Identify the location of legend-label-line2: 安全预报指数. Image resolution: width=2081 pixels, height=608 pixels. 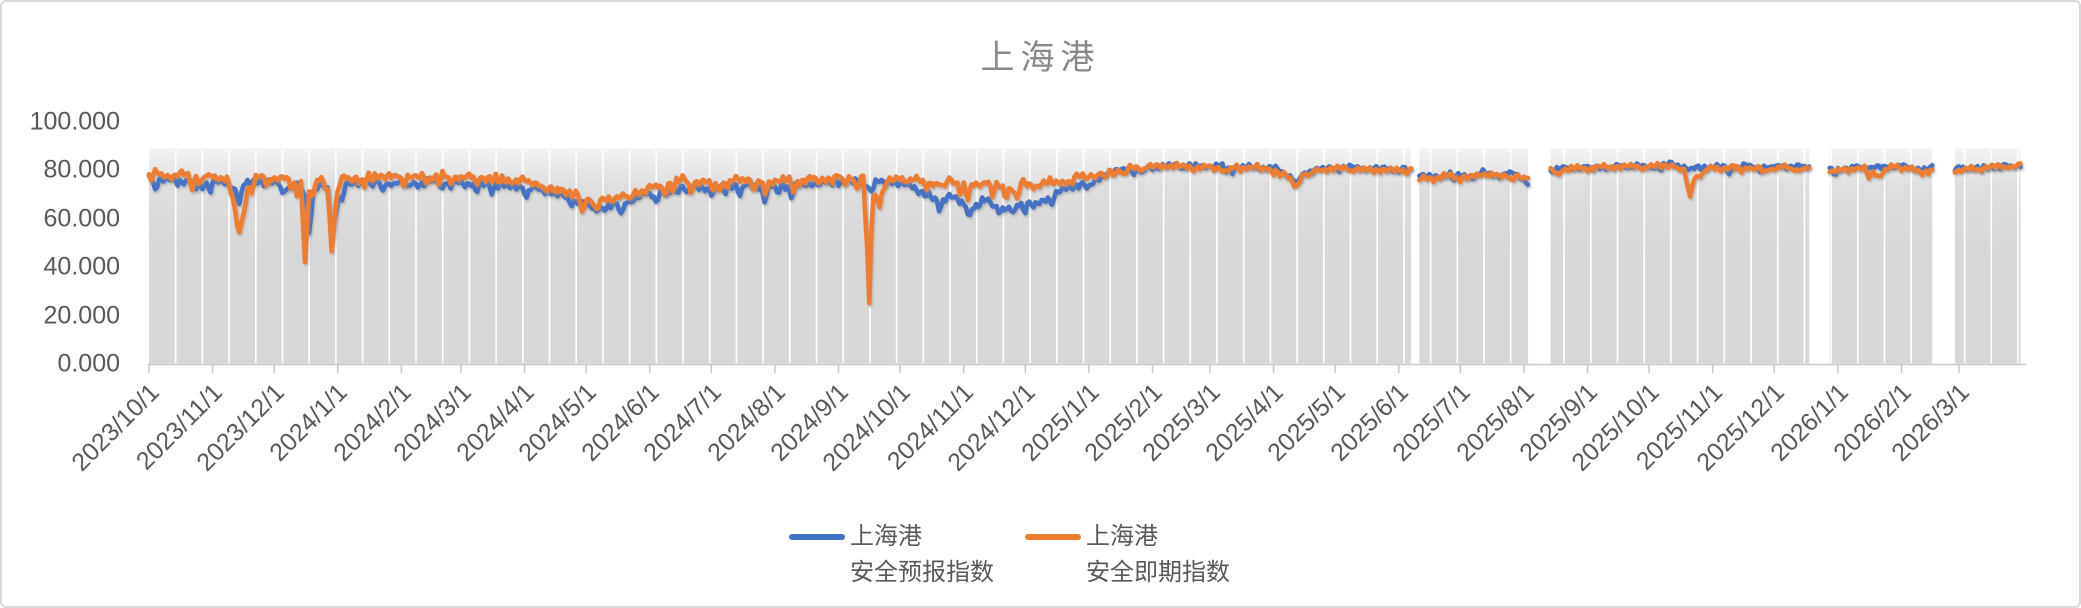
(922, 572).